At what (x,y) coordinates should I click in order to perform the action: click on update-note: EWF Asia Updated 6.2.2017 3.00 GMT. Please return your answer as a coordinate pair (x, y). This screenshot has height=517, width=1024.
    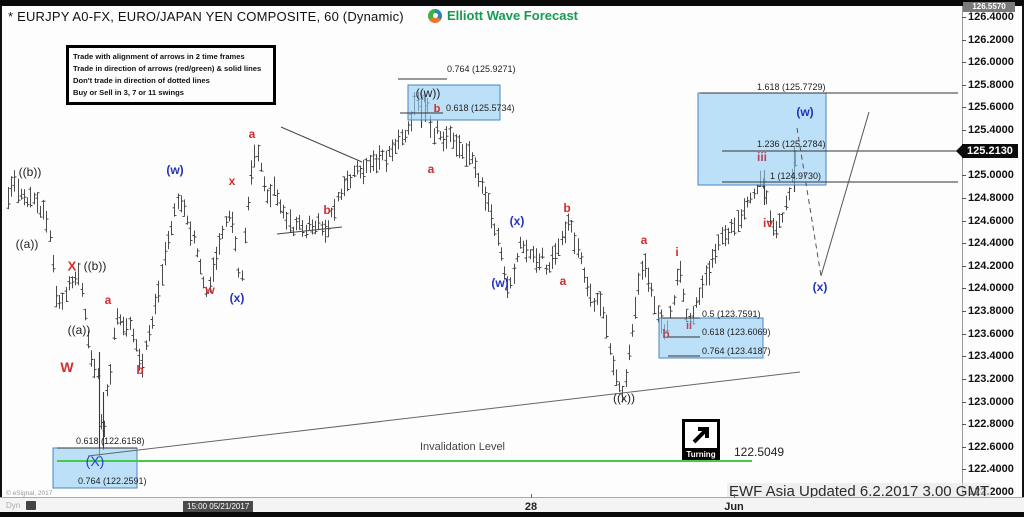
    Looking at the image, I should click on (859, 491).